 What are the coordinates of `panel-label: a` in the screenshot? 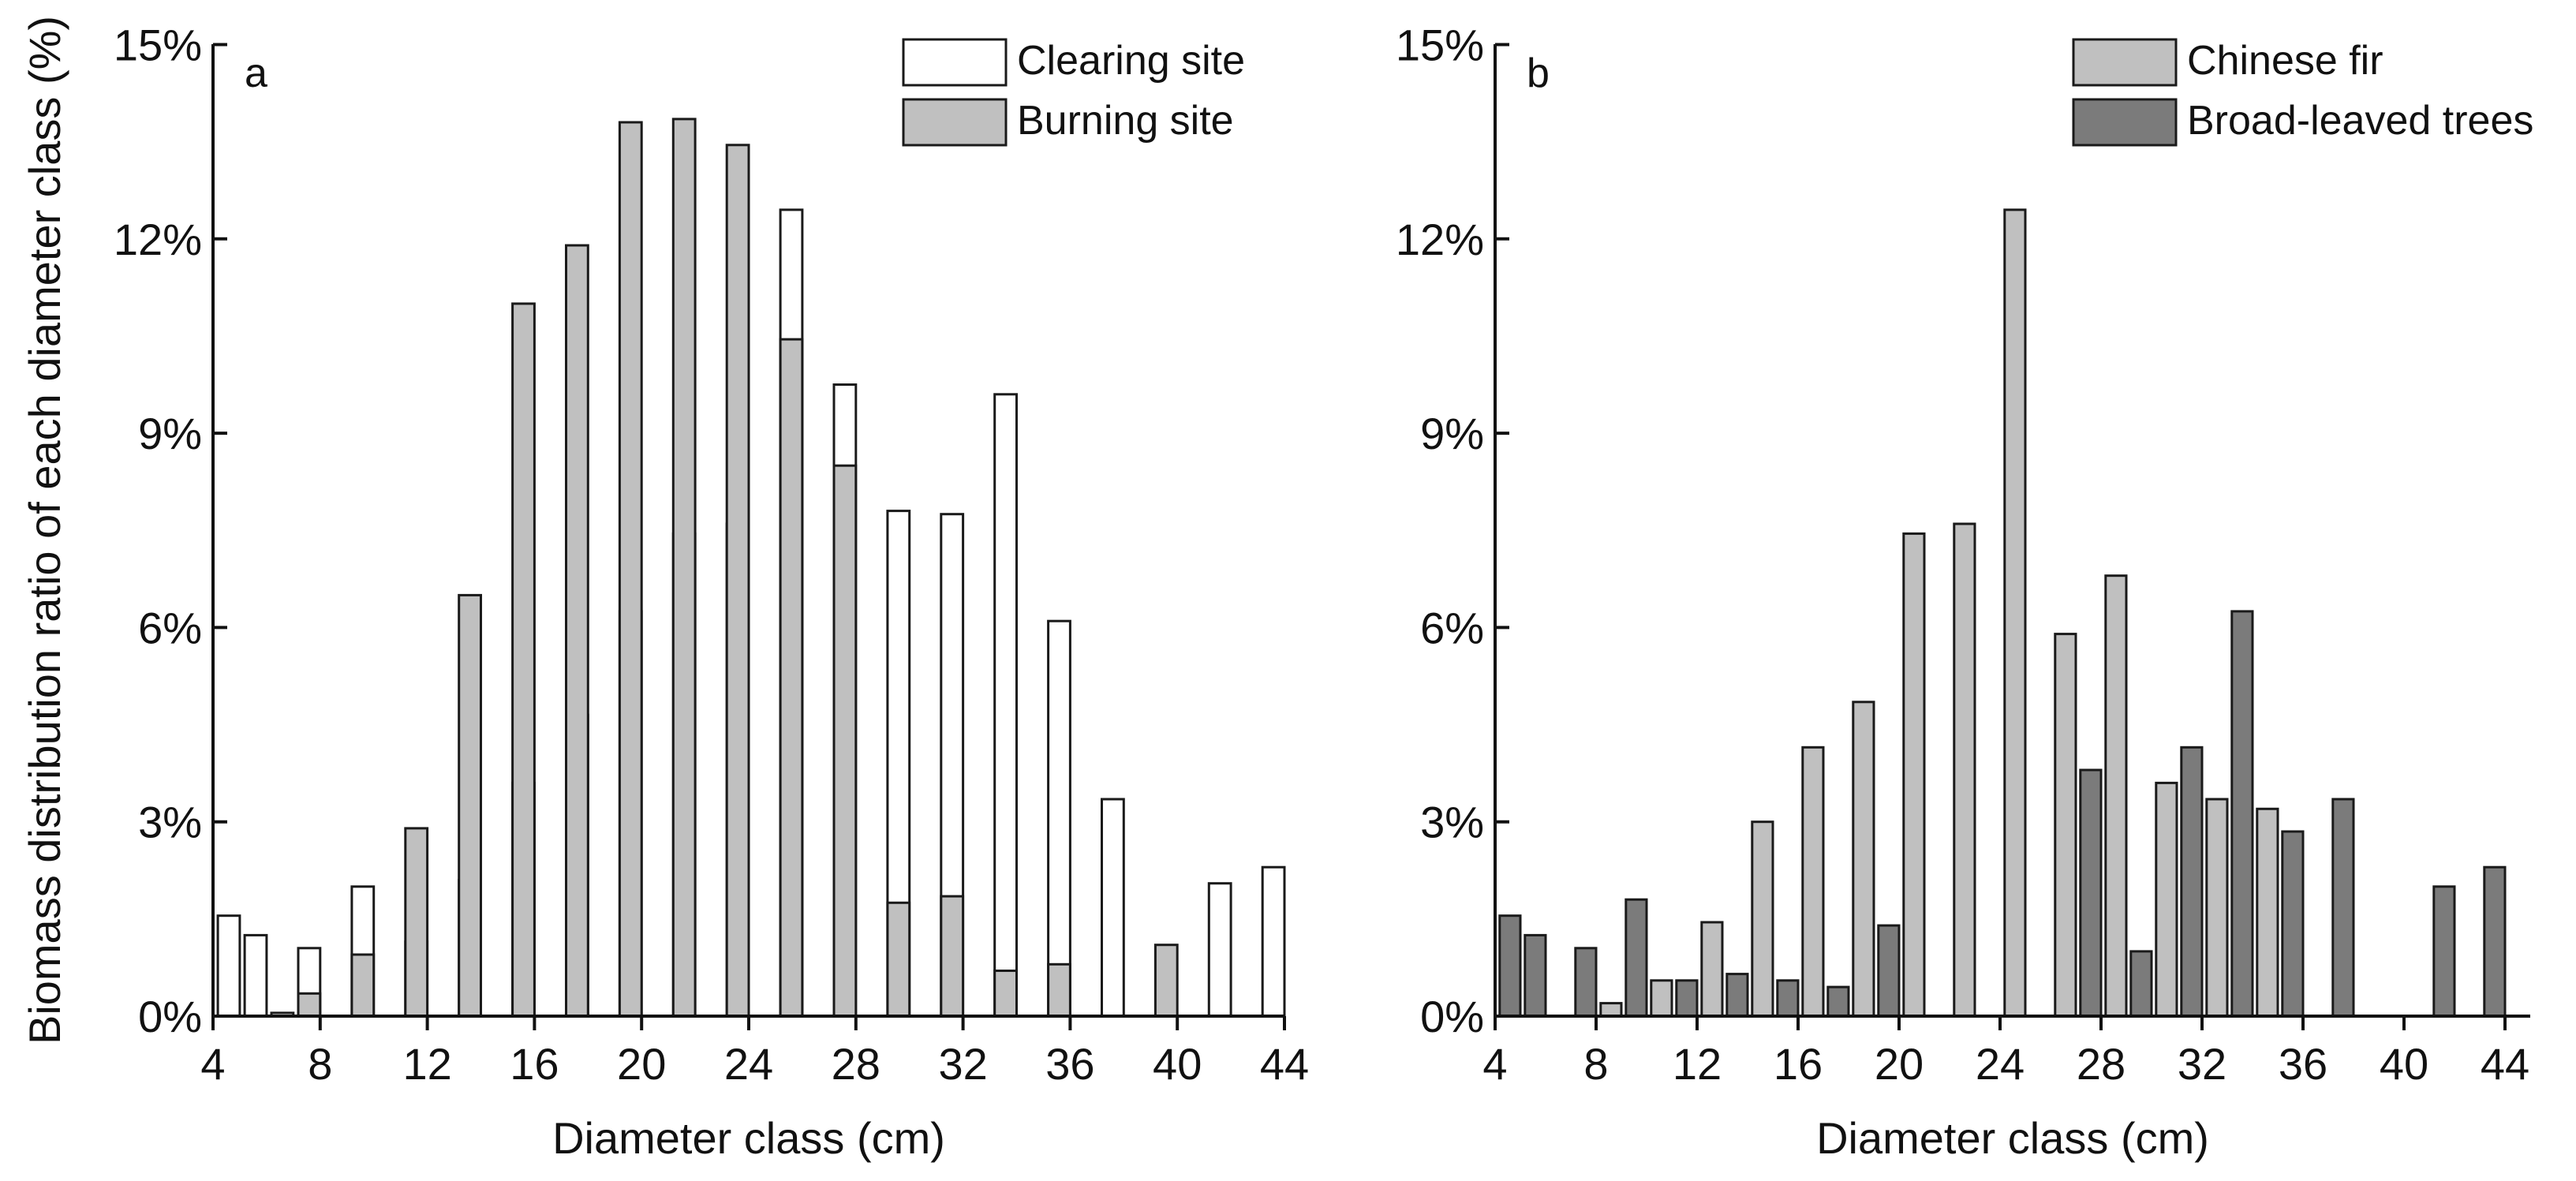 It's located at (256, 73).